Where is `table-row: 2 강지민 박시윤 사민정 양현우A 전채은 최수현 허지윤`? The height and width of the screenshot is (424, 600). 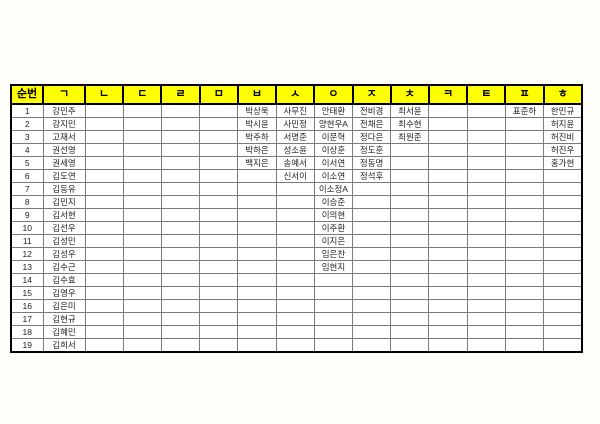
table-row: 2 강지민 박시윤 사민정 양현우A 전채은 최수현 허지윤 is located at coordinates (296, 124).